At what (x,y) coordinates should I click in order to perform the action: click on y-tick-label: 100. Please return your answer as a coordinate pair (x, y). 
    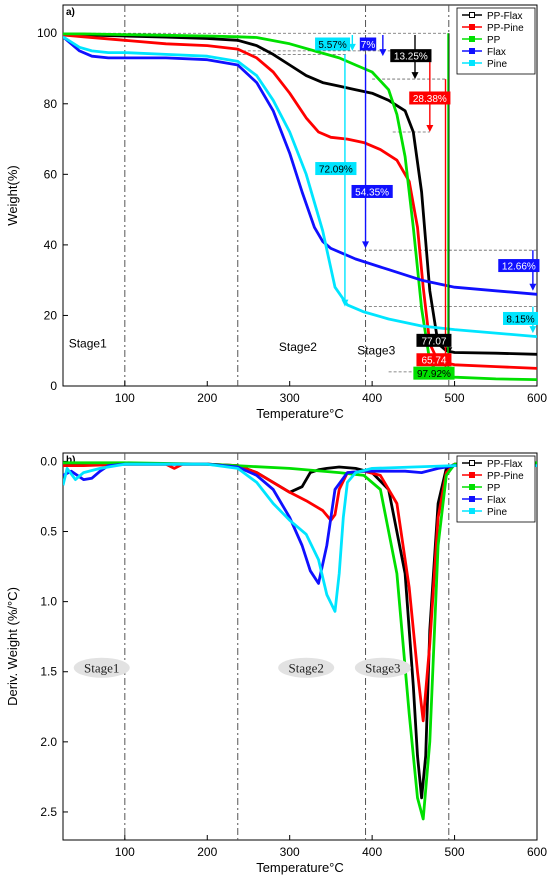
    Looking at the image, I should click on (47, 33).